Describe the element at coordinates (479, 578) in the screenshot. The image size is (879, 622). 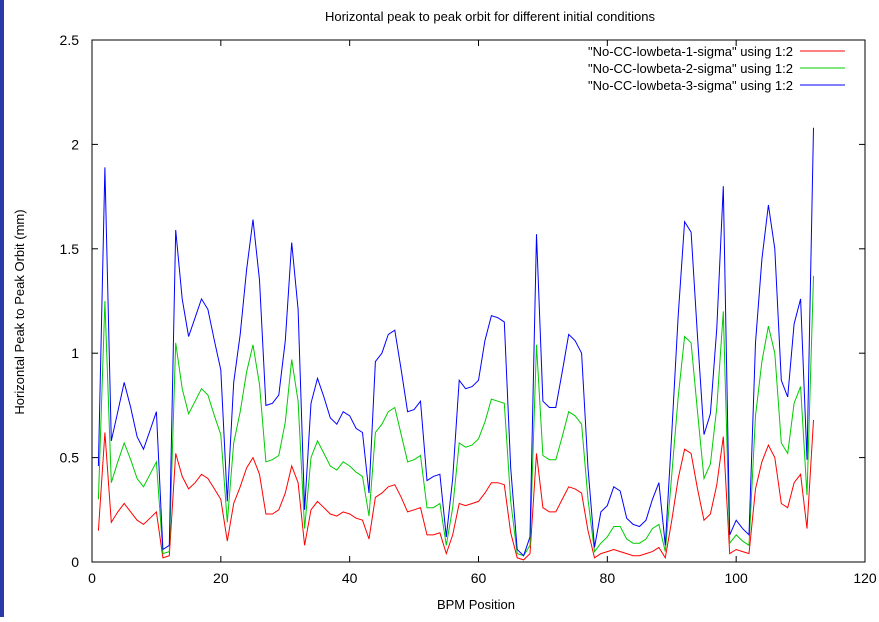
I see `x-tick-label: 60` at that location.